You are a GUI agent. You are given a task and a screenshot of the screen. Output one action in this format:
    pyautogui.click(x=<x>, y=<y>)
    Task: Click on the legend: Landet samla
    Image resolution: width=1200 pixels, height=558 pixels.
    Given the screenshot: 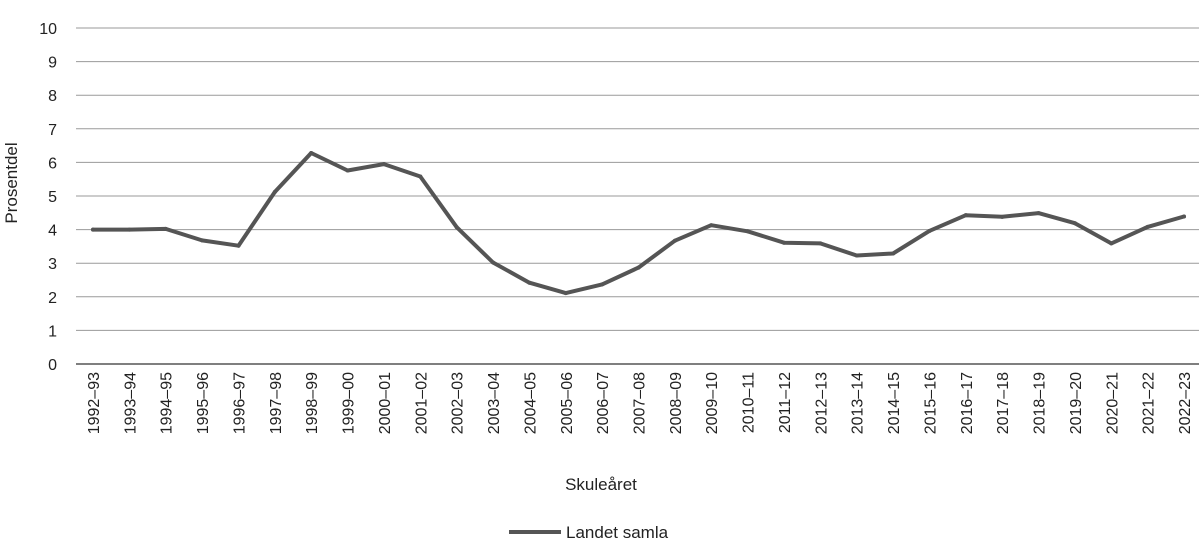 What is the action you would take?
    pyautogui.click(x=589, y=532)
    